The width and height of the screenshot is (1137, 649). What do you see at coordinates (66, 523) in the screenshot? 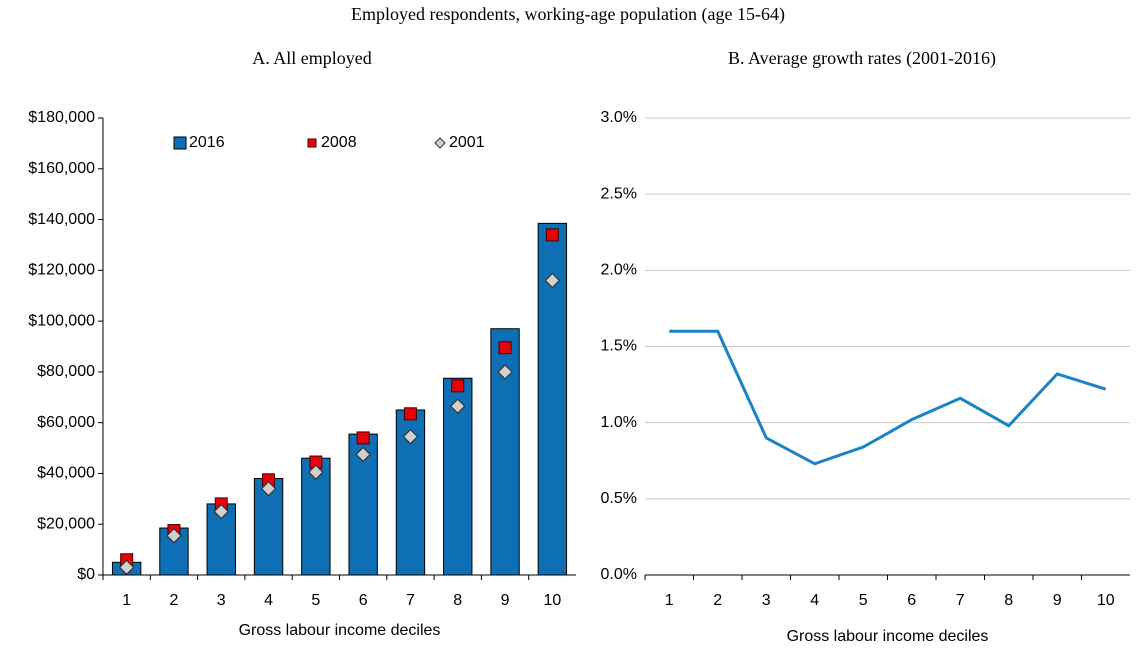
I see `y-tick-label: $20,000` at bounding box center [66, 523].